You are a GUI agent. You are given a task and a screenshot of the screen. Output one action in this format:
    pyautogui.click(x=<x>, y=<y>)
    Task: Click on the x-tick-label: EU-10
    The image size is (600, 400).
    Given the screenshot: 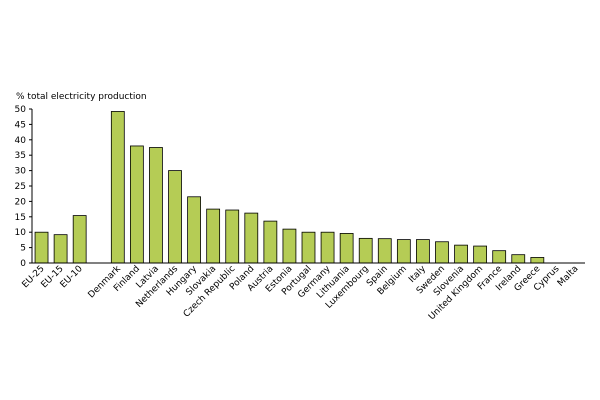 What is the action you would take?
    pyautogui.click(x=72, y=277)
    